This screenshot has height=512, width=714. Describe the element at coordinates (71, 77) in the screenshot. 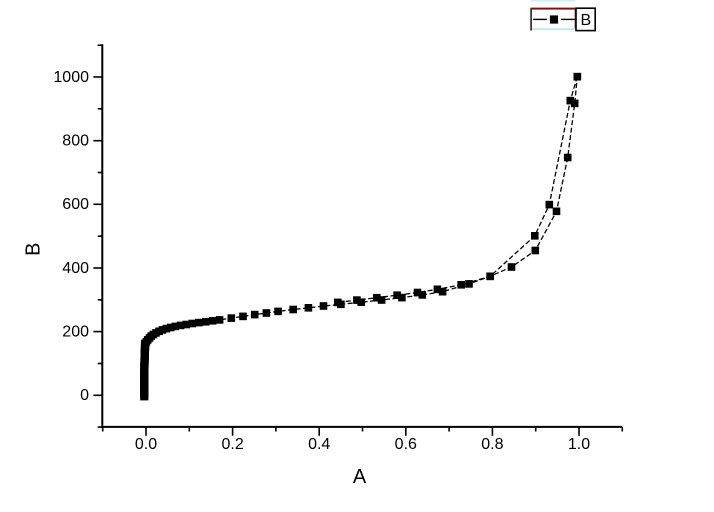

I see `svg-text: 1000` at that location.